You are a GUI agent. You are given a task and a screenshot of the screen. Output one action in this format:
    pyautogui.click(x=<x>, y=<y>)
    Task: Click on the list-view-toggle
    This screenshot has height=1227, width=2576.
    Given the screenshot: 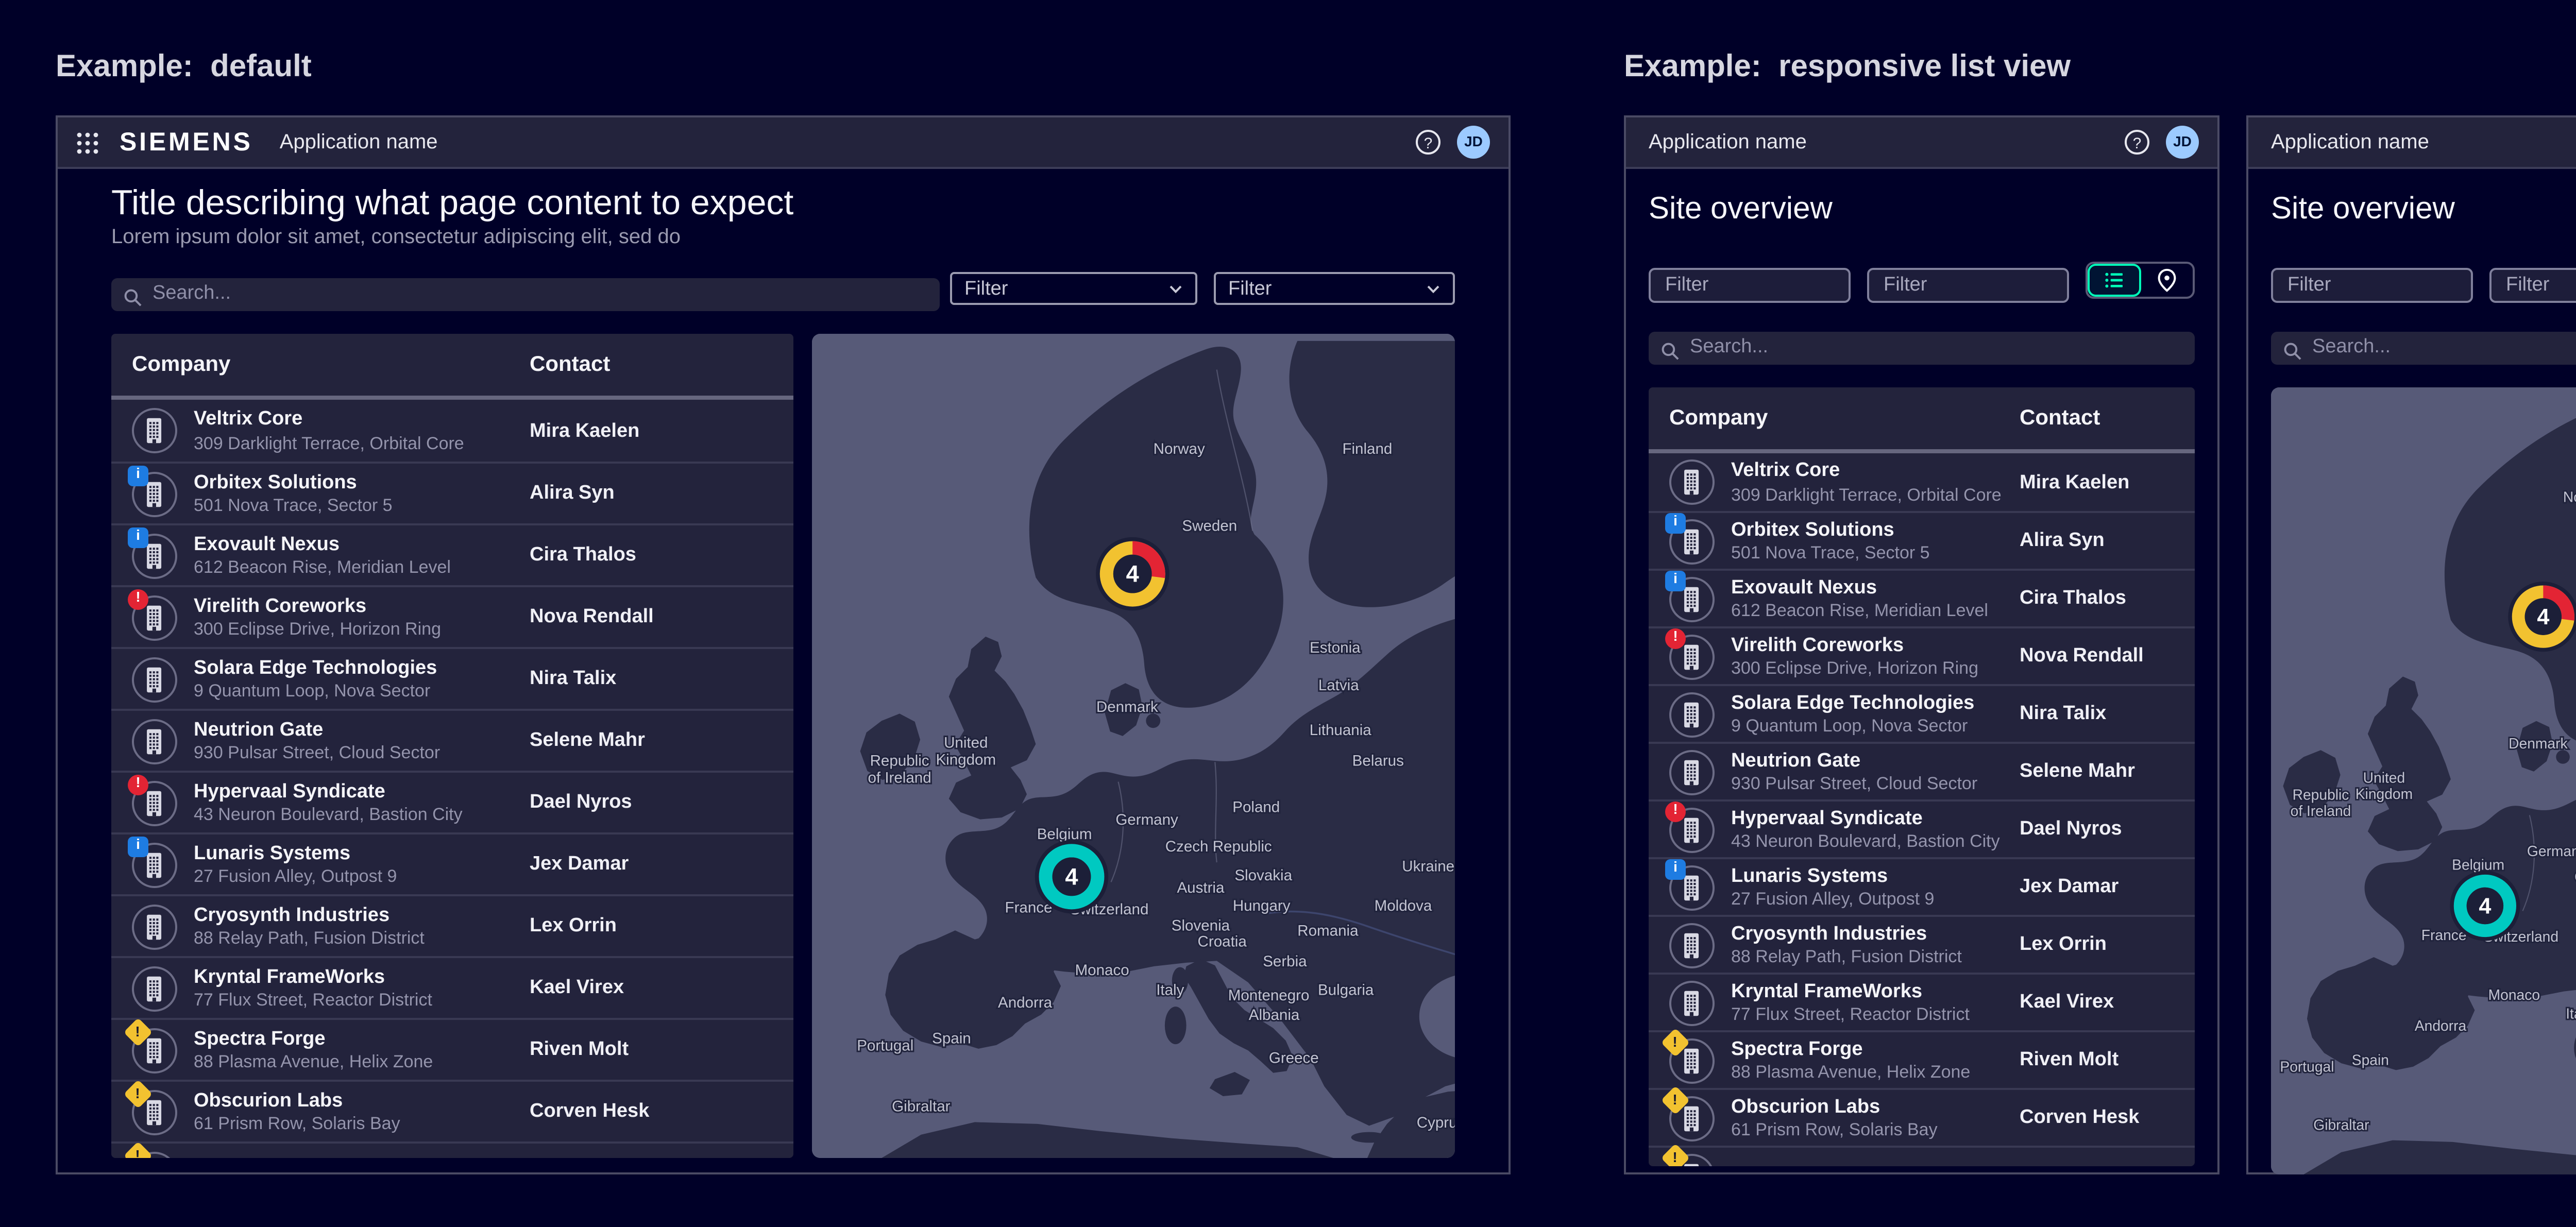 What is the action you would take?
    pyautogui.click(x=2114, y=280)
    